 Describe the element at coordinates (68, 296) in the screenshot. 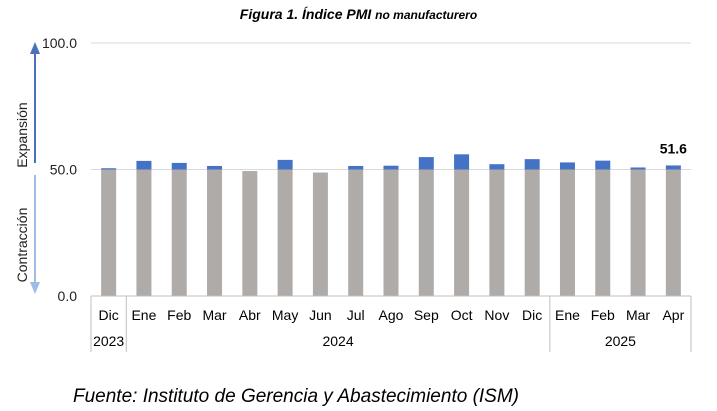

I see `y-tick-label: 0.0` at that location.